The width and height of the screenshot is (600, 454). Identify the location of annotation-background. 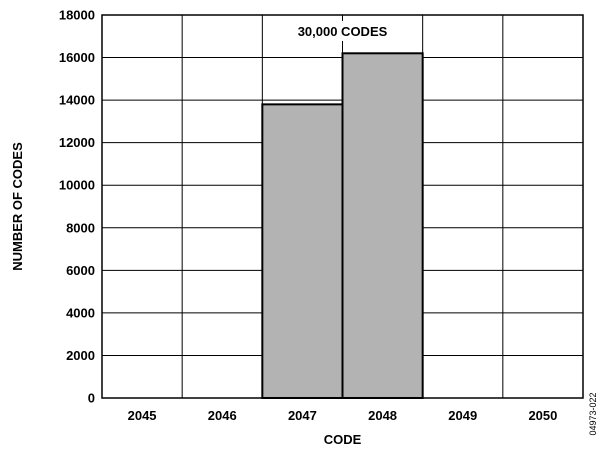
(342, 31).